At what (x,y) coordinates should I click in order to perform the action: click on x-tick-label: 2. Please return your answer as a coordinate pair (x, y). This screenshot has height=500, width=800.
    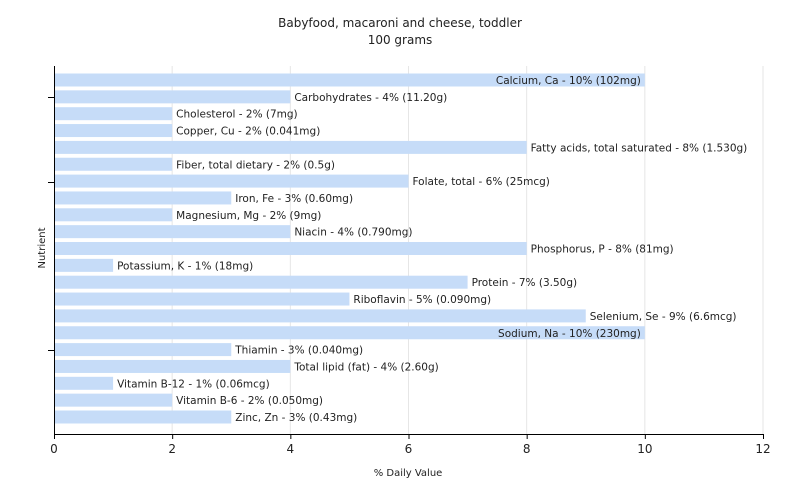
    Looking at the image, I should click on (172, 449).